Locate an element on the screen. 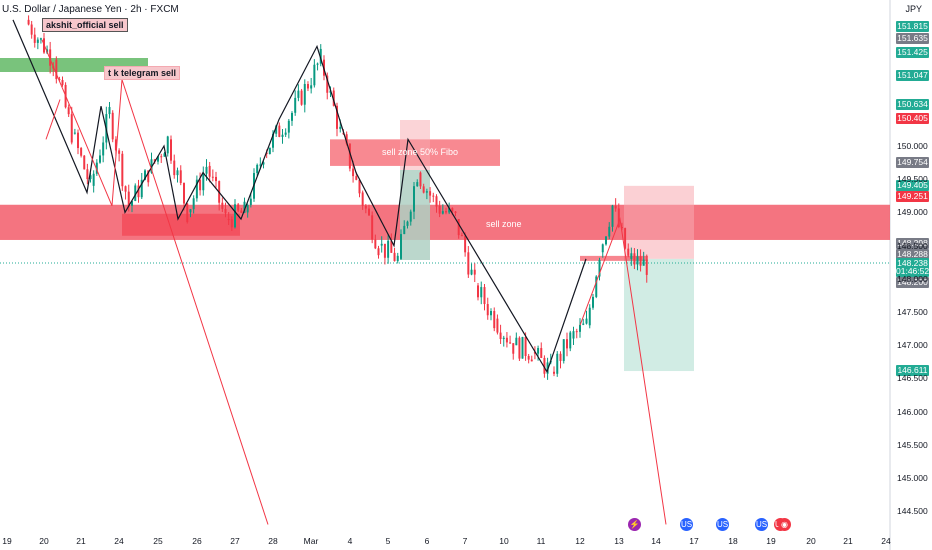  time-tick: 19 is located at coordinates (7, 541).